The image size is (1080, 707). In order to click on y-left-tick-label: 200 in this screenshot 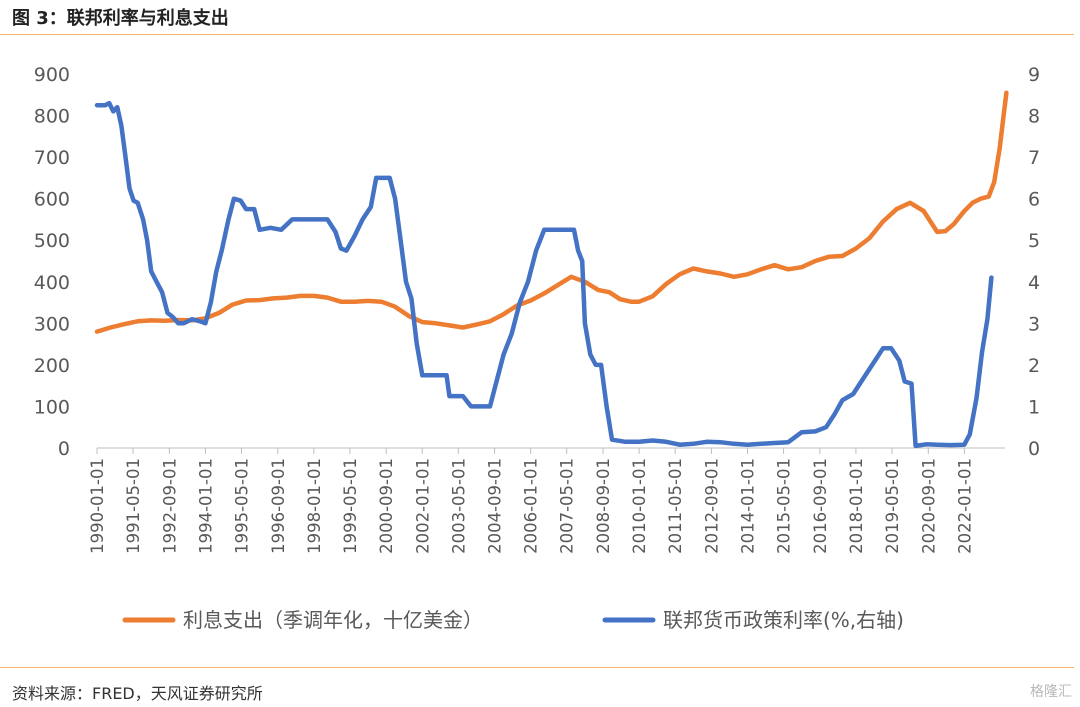, I will do `click(52, 366)`.